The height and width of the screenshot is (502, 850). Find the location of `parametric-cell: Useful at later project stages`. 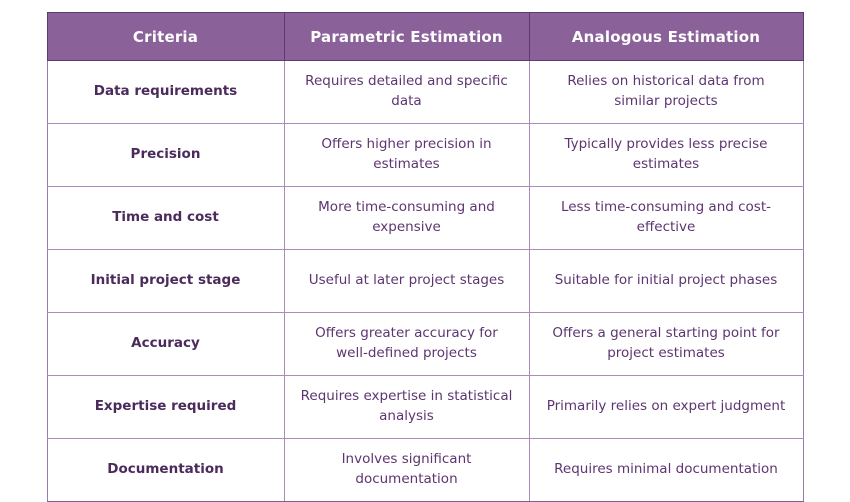

parametric-cell: Useful at later project stages is located at coordinates (406, 281).